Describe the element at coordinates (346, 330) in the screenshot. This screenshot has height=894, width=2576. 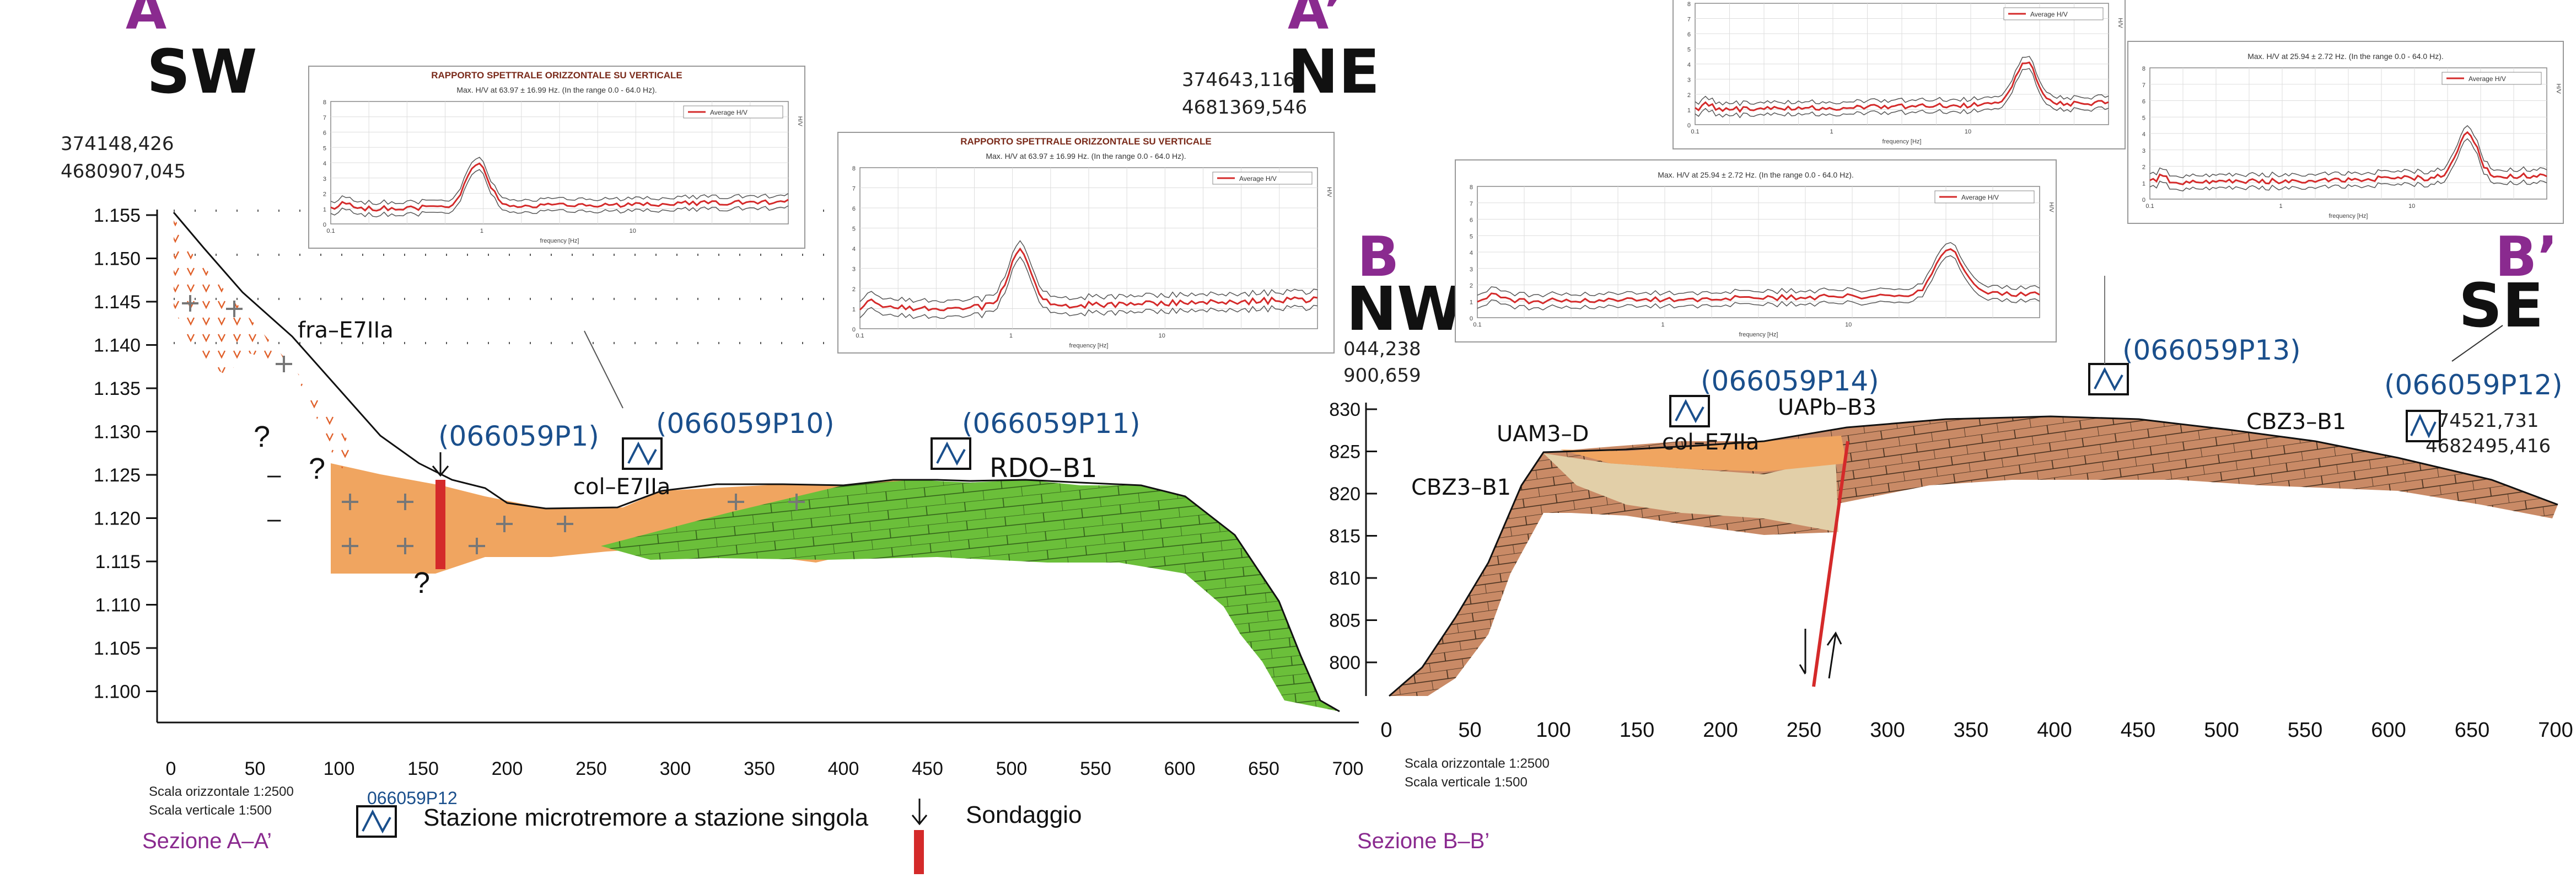
I see `label-fra: fra–E7IIa` at that location.